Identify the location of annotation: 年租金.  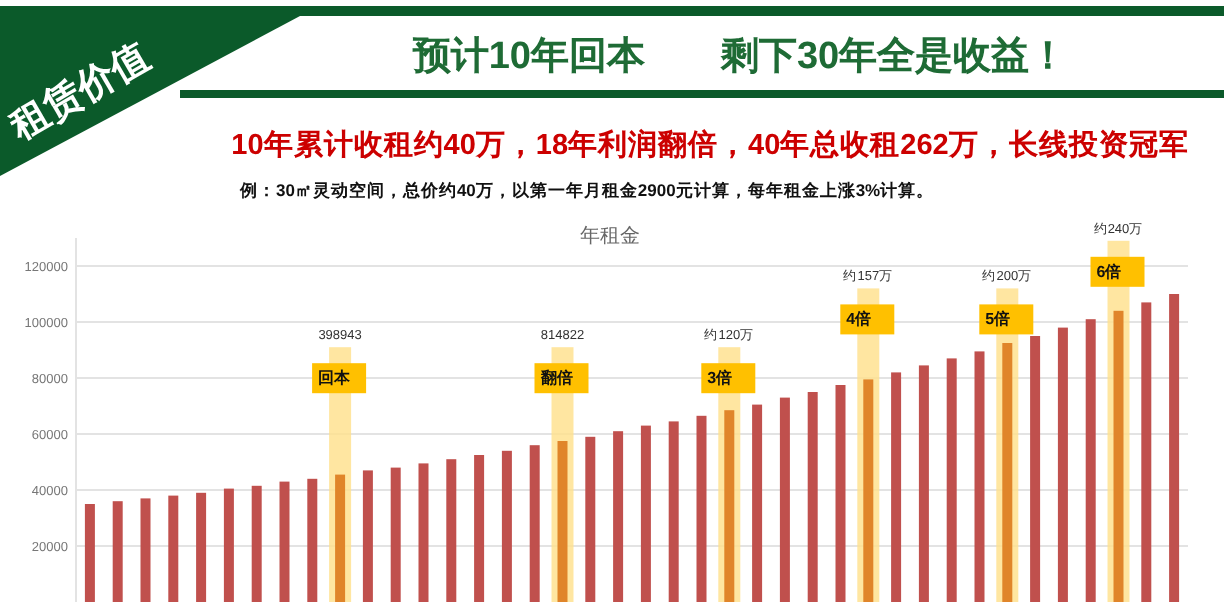
(610, 236).